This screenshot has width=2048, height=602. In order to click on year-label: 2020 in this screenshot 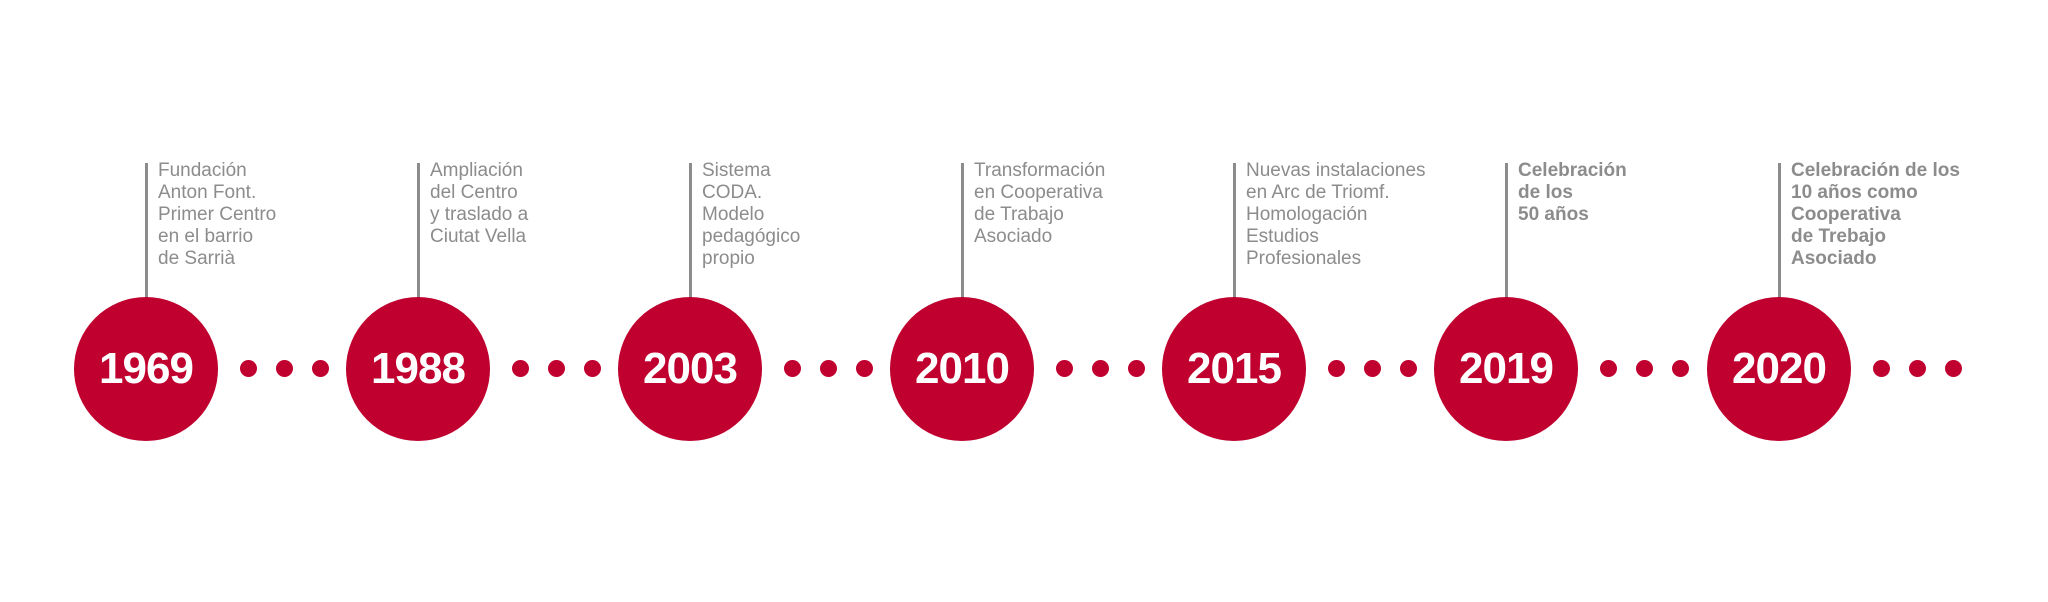, I will do `click(1779, 368)`.